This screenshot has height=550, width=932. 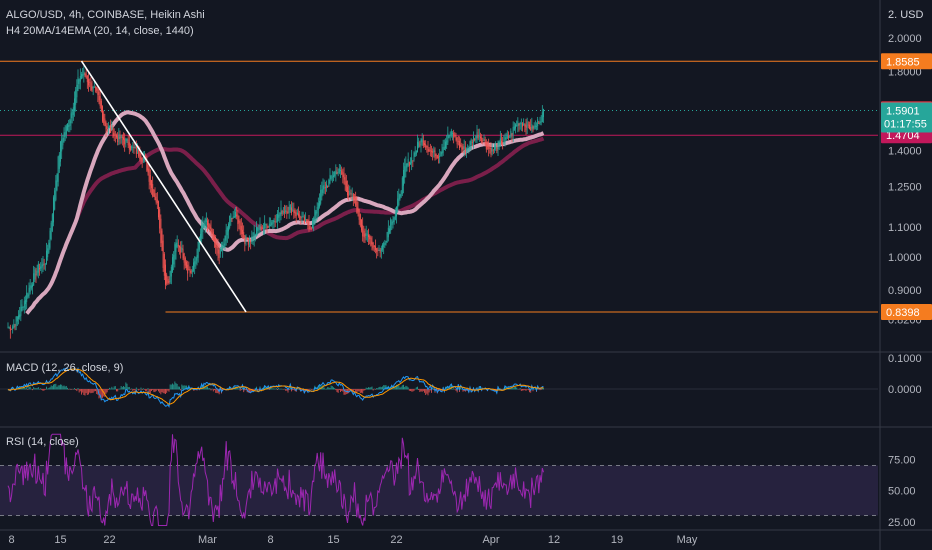 What do you see at coordinates (42, 442) in the screenshot?
I see `rsi-title: RSI (14, close)` at bounding box center [42, 442].